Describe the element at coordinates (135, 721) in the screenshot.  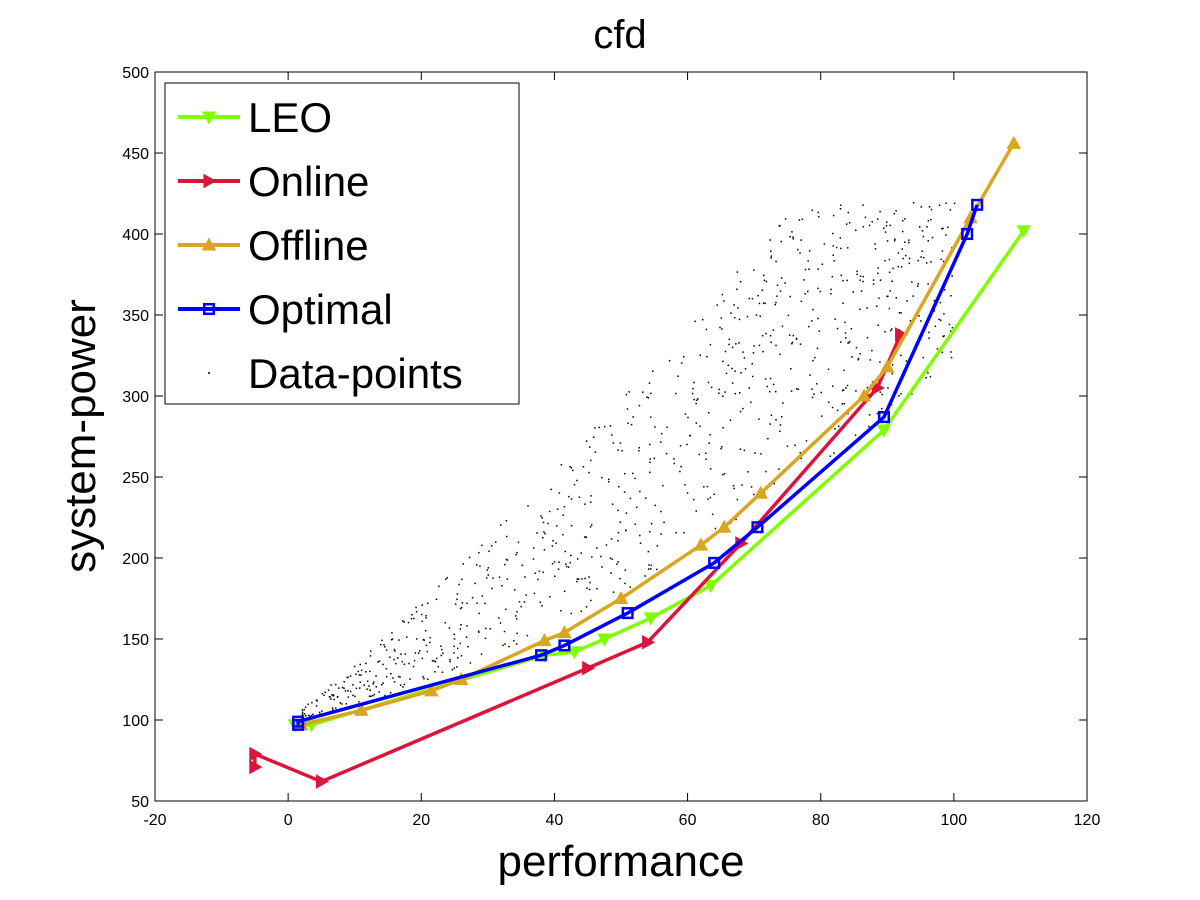
I see `y-tick-label: 100` at that location.